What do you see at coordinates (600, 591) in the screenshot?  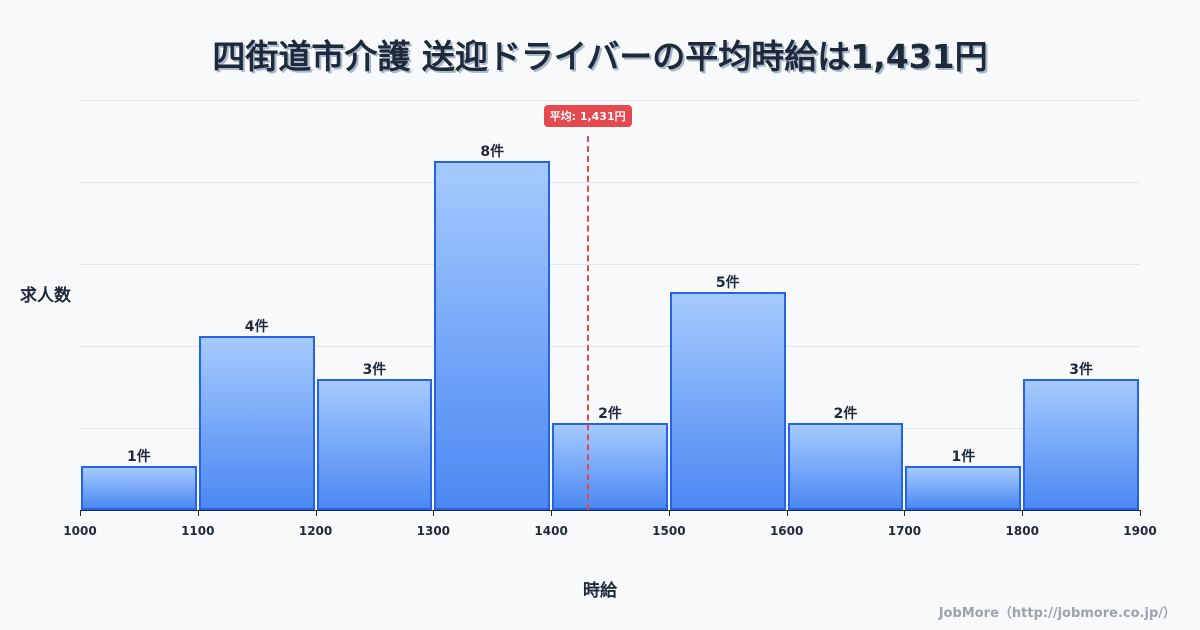 I see `x-axis-label: 時給` at bounding box center [600, 591].